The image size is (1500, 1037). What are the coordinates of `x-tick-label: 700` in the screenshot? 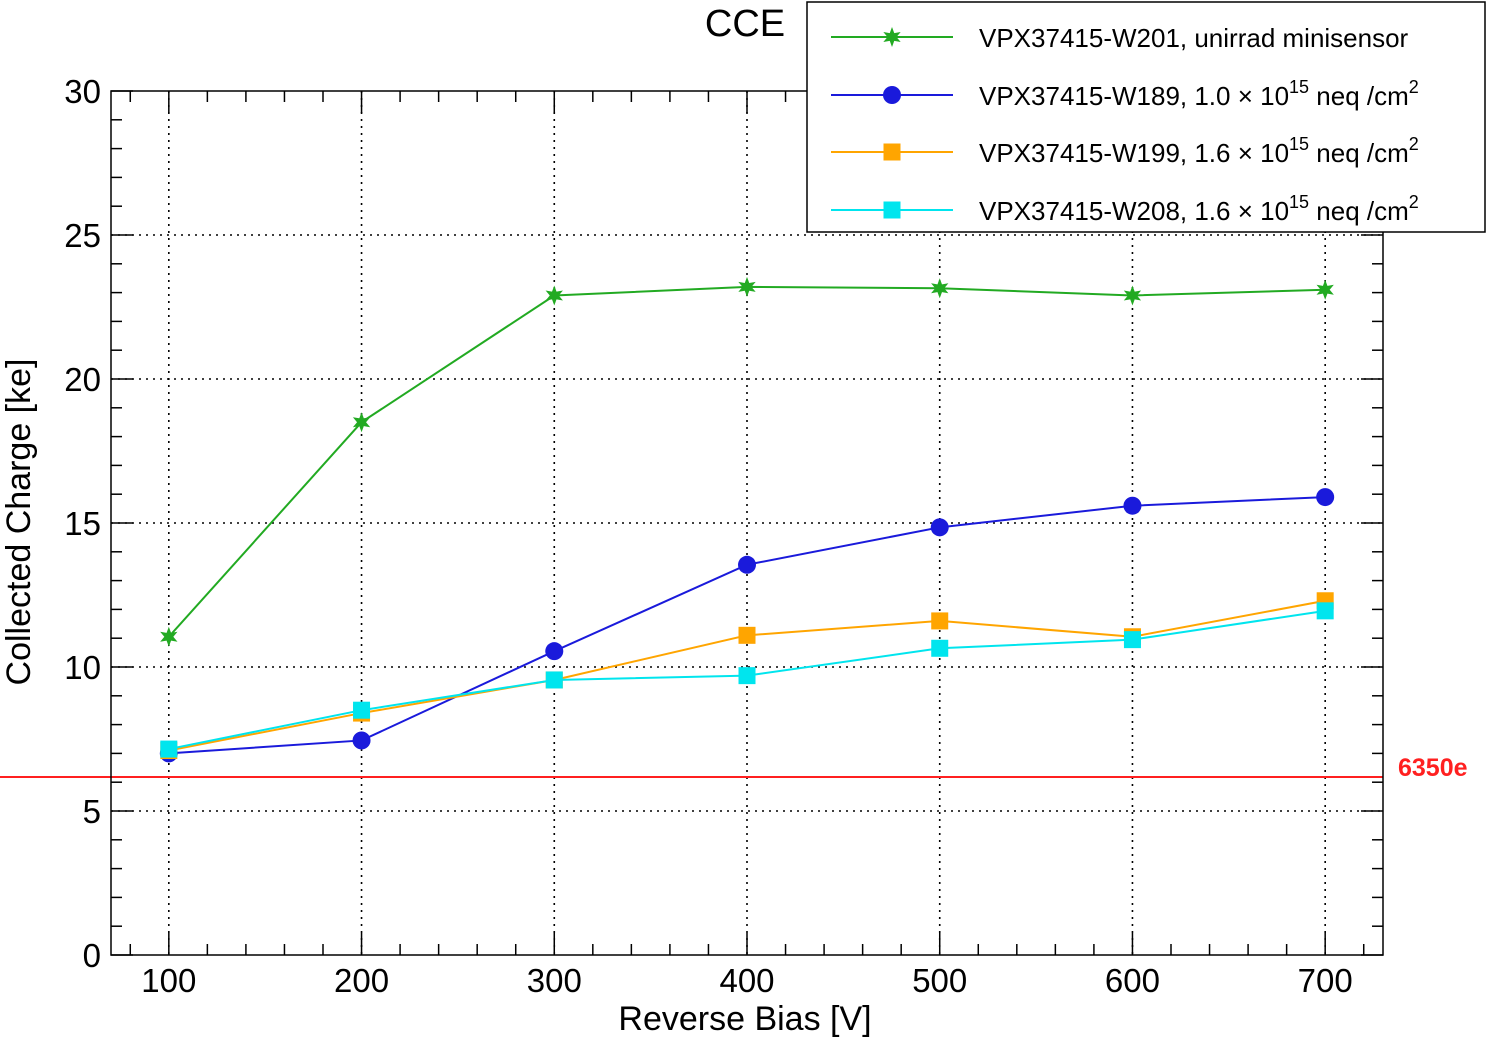 It's located at (1325, 980).